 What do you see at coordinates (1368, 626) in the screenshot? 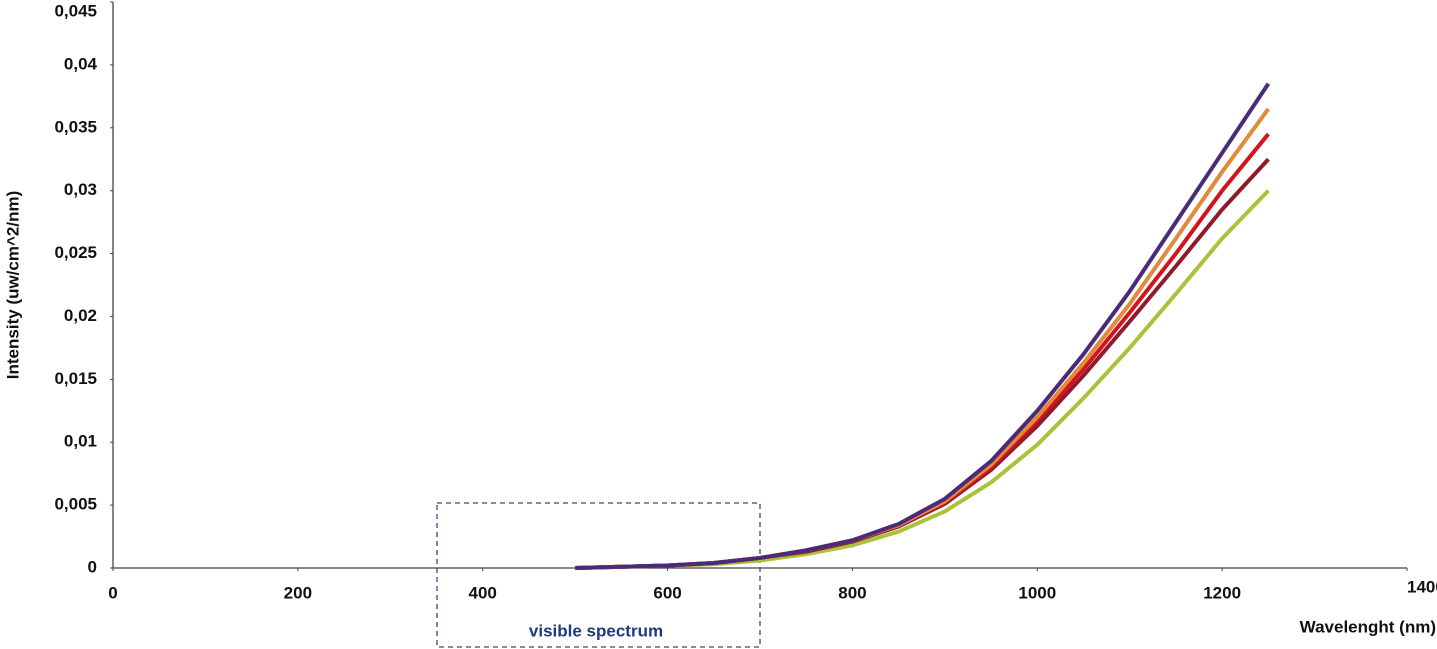
I see `x-axis-label: Wavelenght (nm)` at bounding box center [1368, 626].